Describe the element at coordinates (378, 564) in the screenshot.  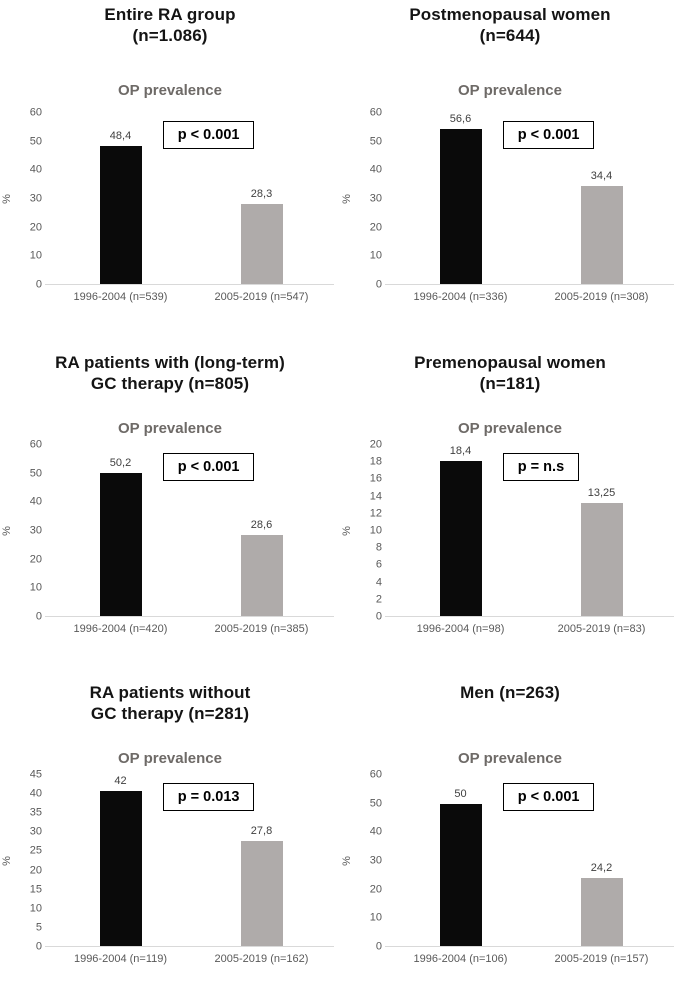
I see `y-tick-label: 6` at that location.